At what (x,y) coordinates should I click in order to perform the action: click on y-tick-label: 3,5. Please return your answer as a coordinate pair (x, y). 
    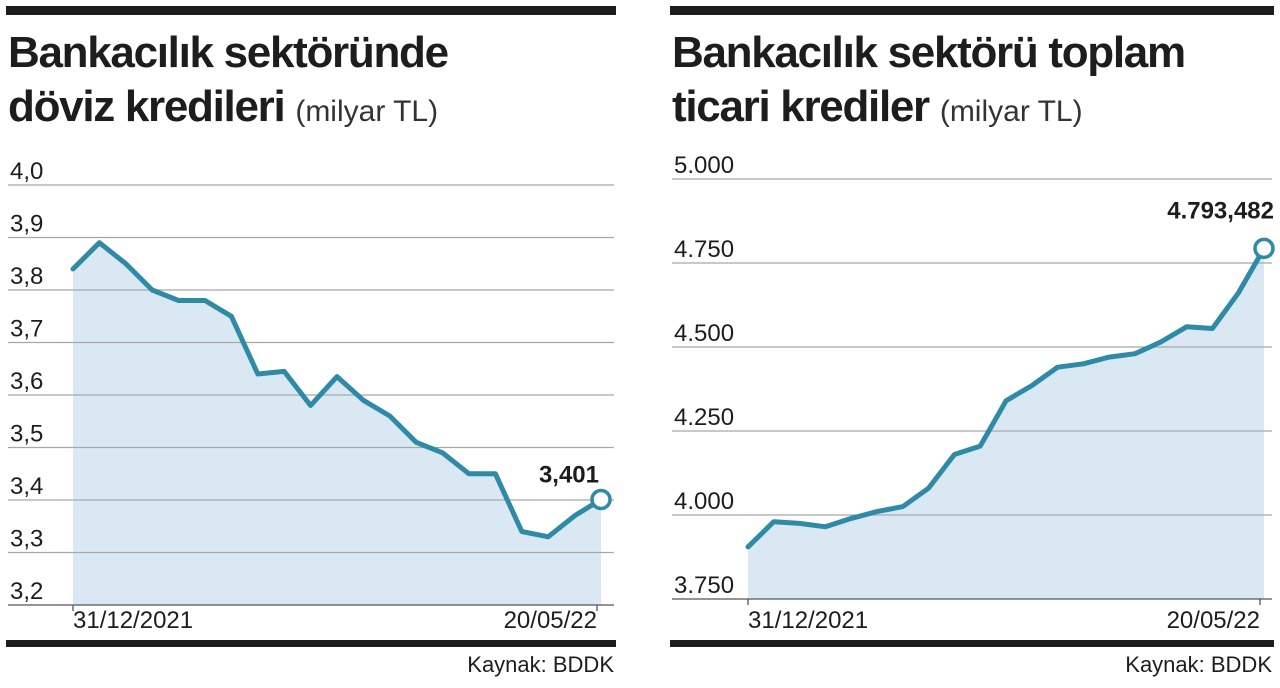
    Looking at the image, I should click on (26, 434).